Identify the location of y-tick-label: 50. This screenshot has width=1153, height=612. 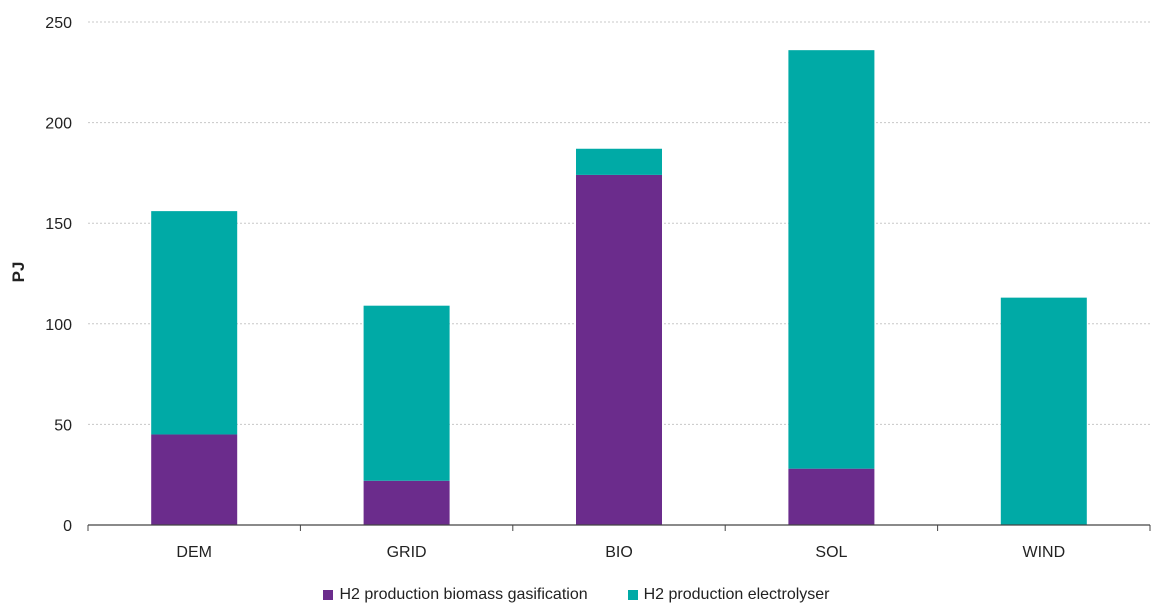
(63, 425).